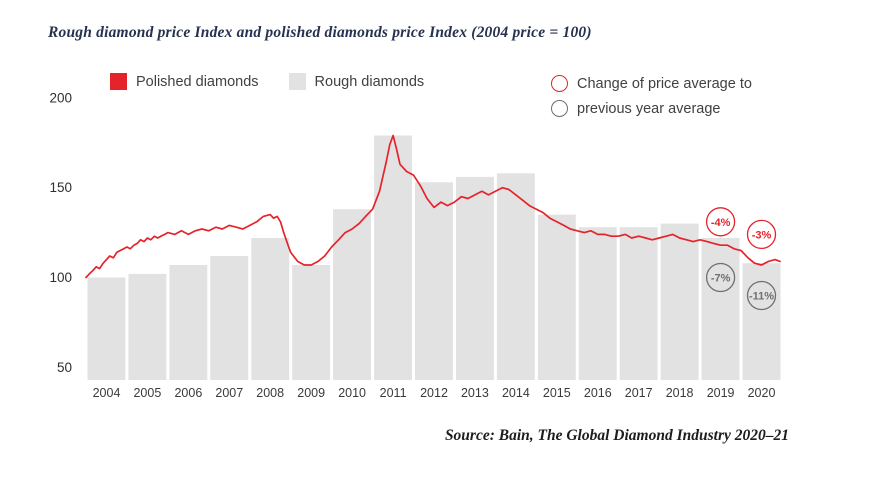 The height and width of the screenshot is (480, 869). I want to click on annotation-label--3%: -3%, so click(762, 235).